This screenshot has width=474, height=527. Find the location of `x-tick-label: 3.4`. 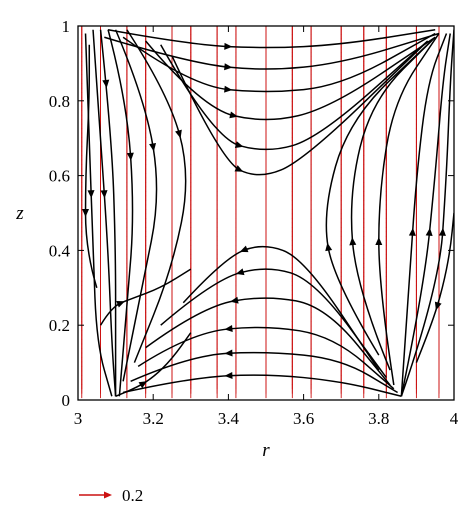

x-tick-label: 3.4 is located at coordinates (229, 418).